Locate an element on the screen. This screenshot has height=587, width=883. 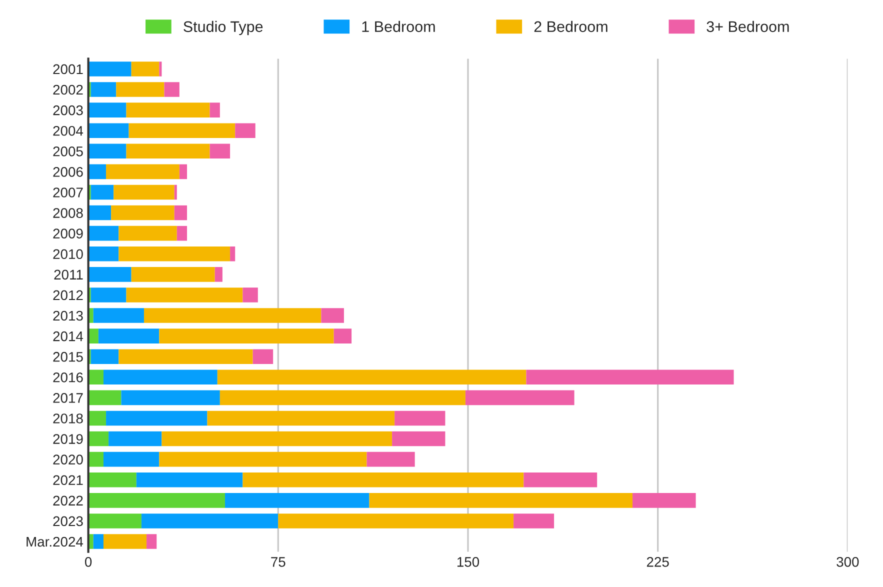
x-tick-label: 225 is located at coordinates (657, 562).